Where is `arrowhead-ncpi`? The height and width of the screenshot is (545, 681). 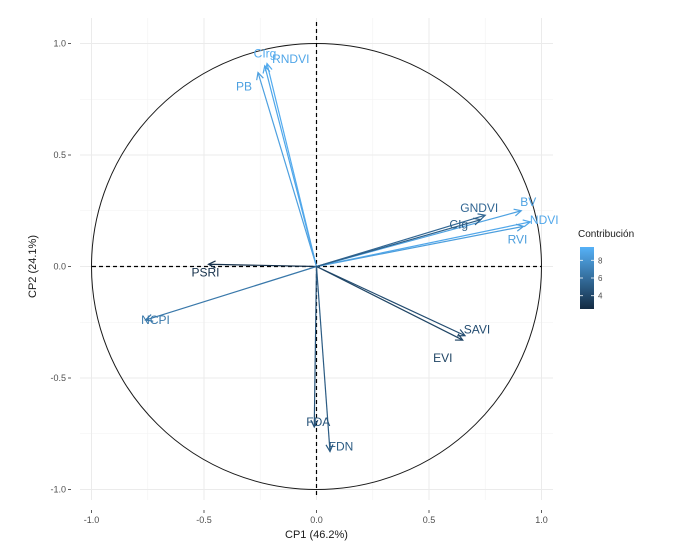 arrowhead-ncpi is located at coordinates (149, 318).